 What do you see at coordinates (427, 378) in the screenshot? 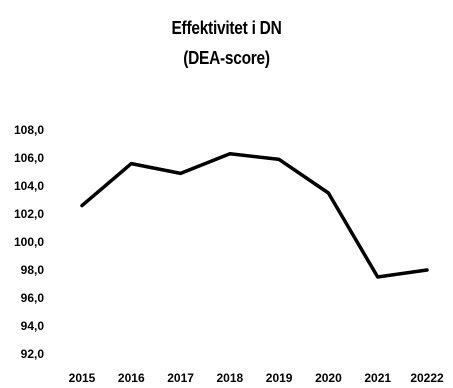
I see `x-tick-label: 20222` at bounding box center [427, 378].